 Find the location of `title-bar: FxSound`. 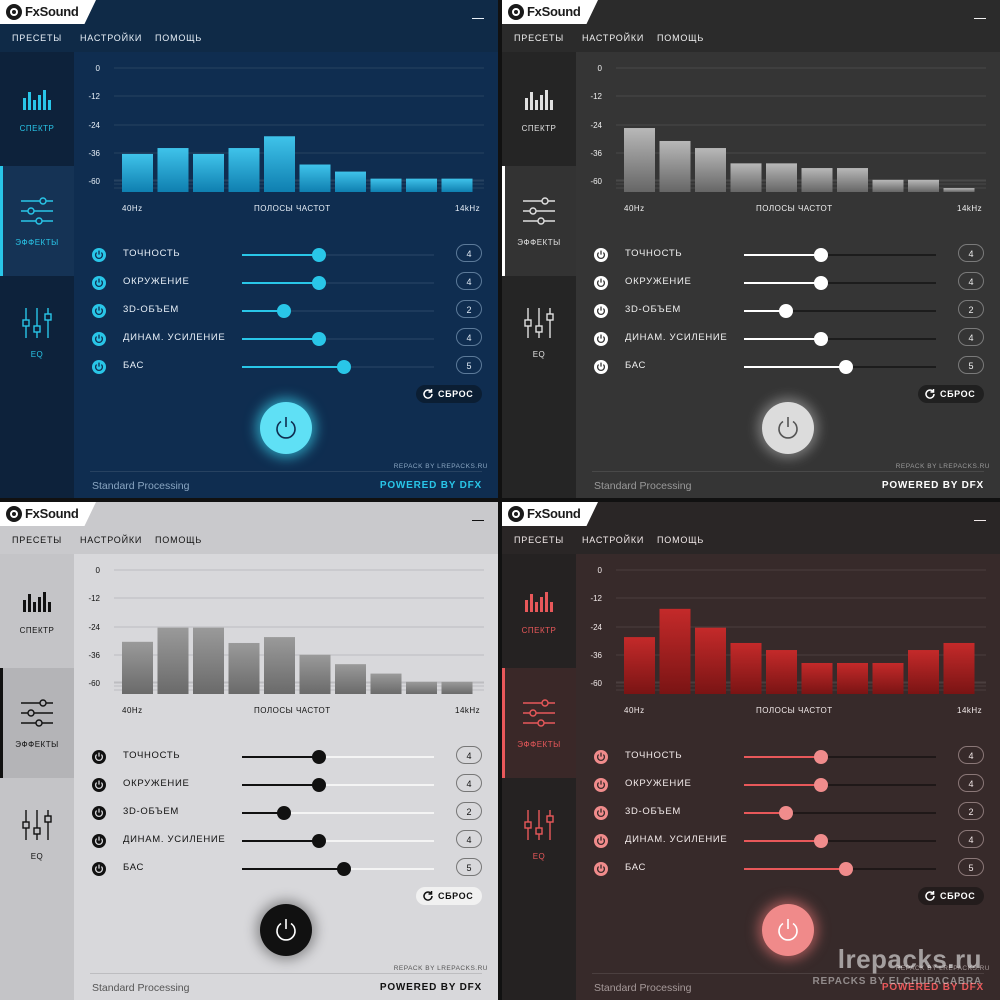

title-bar: FxSound is located at coordinates (249, 516).